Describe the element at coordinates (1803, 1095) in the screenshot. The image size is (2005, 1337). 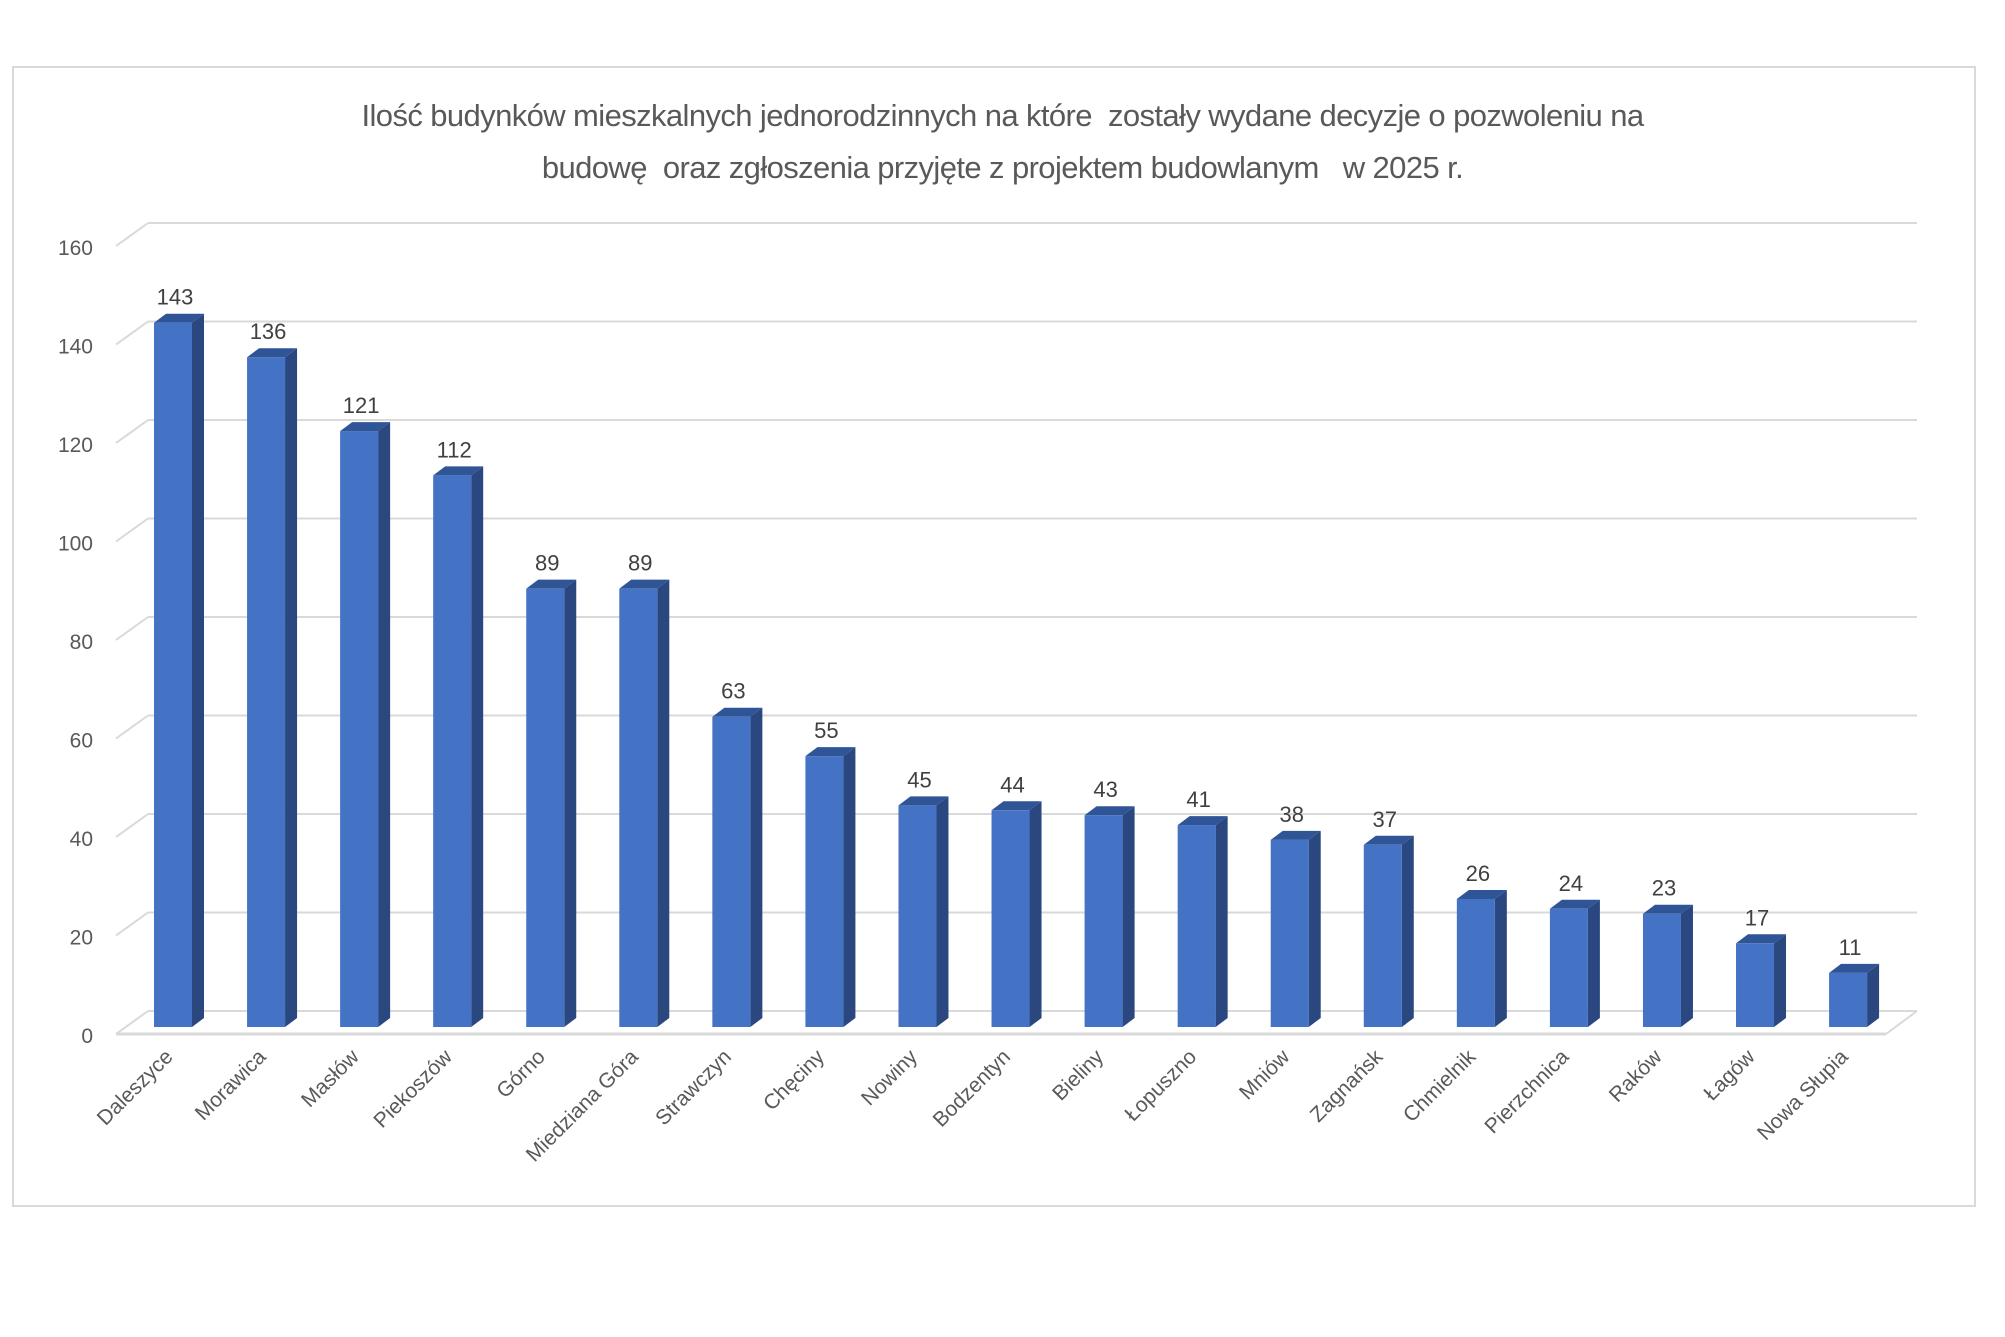
I see `x-tick-label: Nowa Słupia` at that location.